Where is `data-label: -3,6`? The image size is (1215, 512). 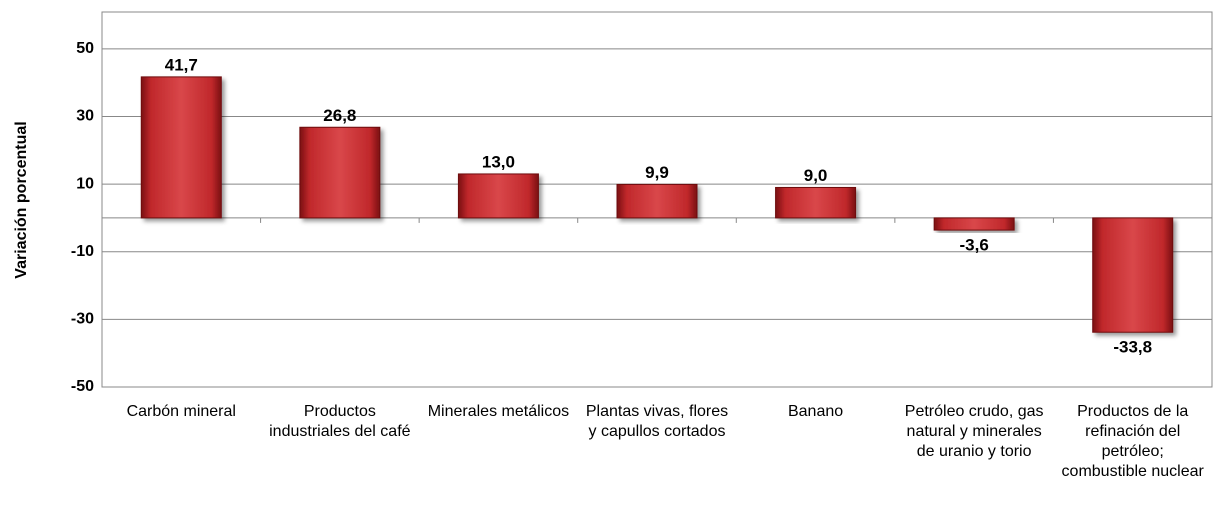
data-label: -3,6 is located at coordinates (973, 245).